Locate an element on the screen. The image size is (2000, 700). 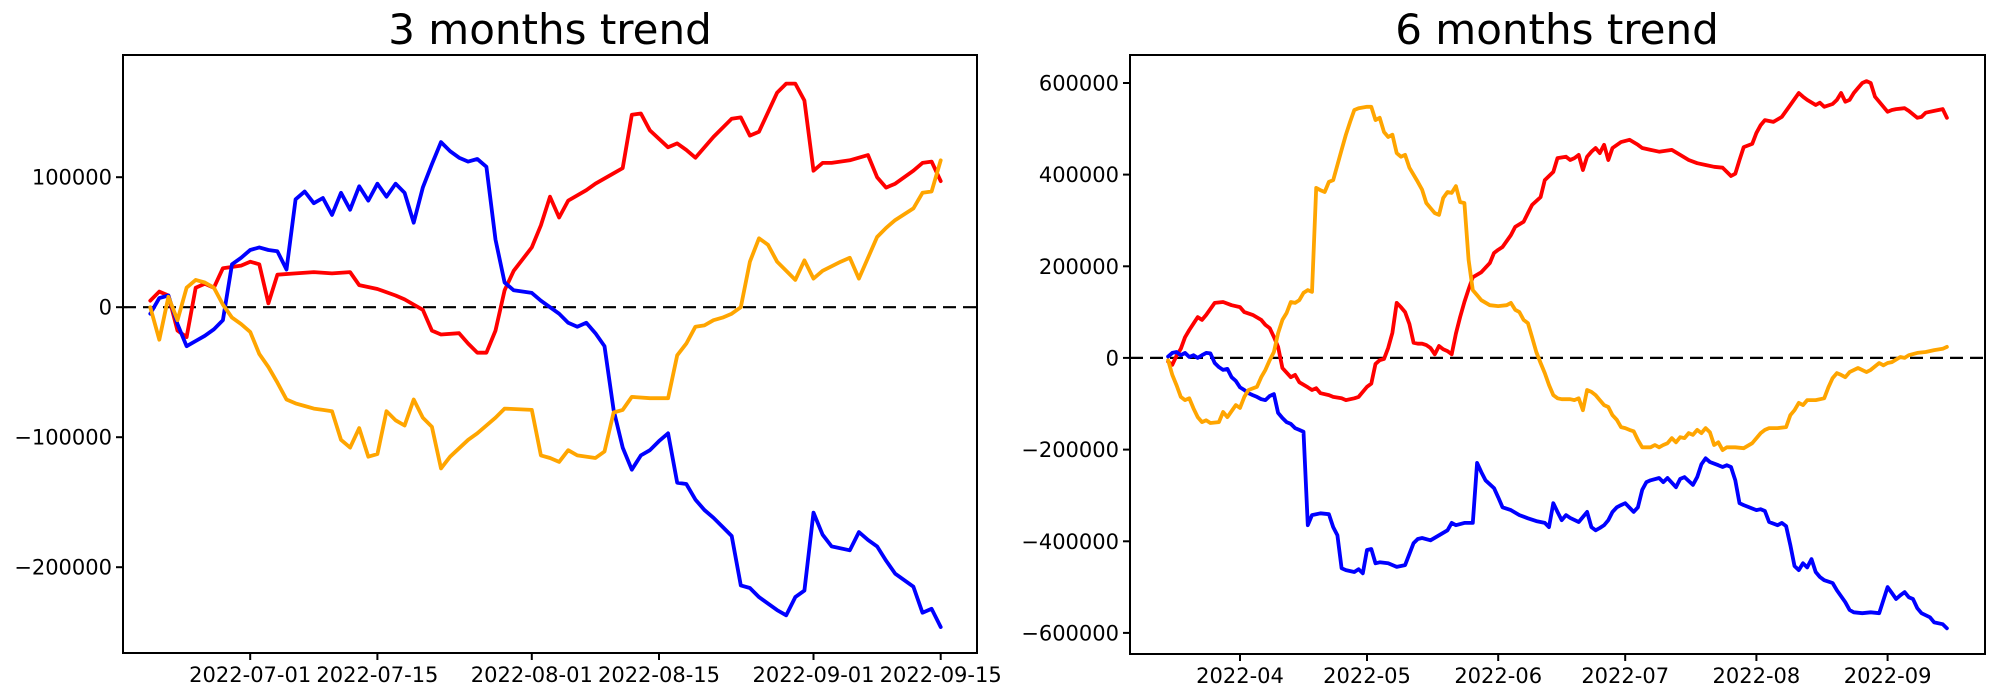
y-tick-label: −400000 is located at coordinates (1070, 542).